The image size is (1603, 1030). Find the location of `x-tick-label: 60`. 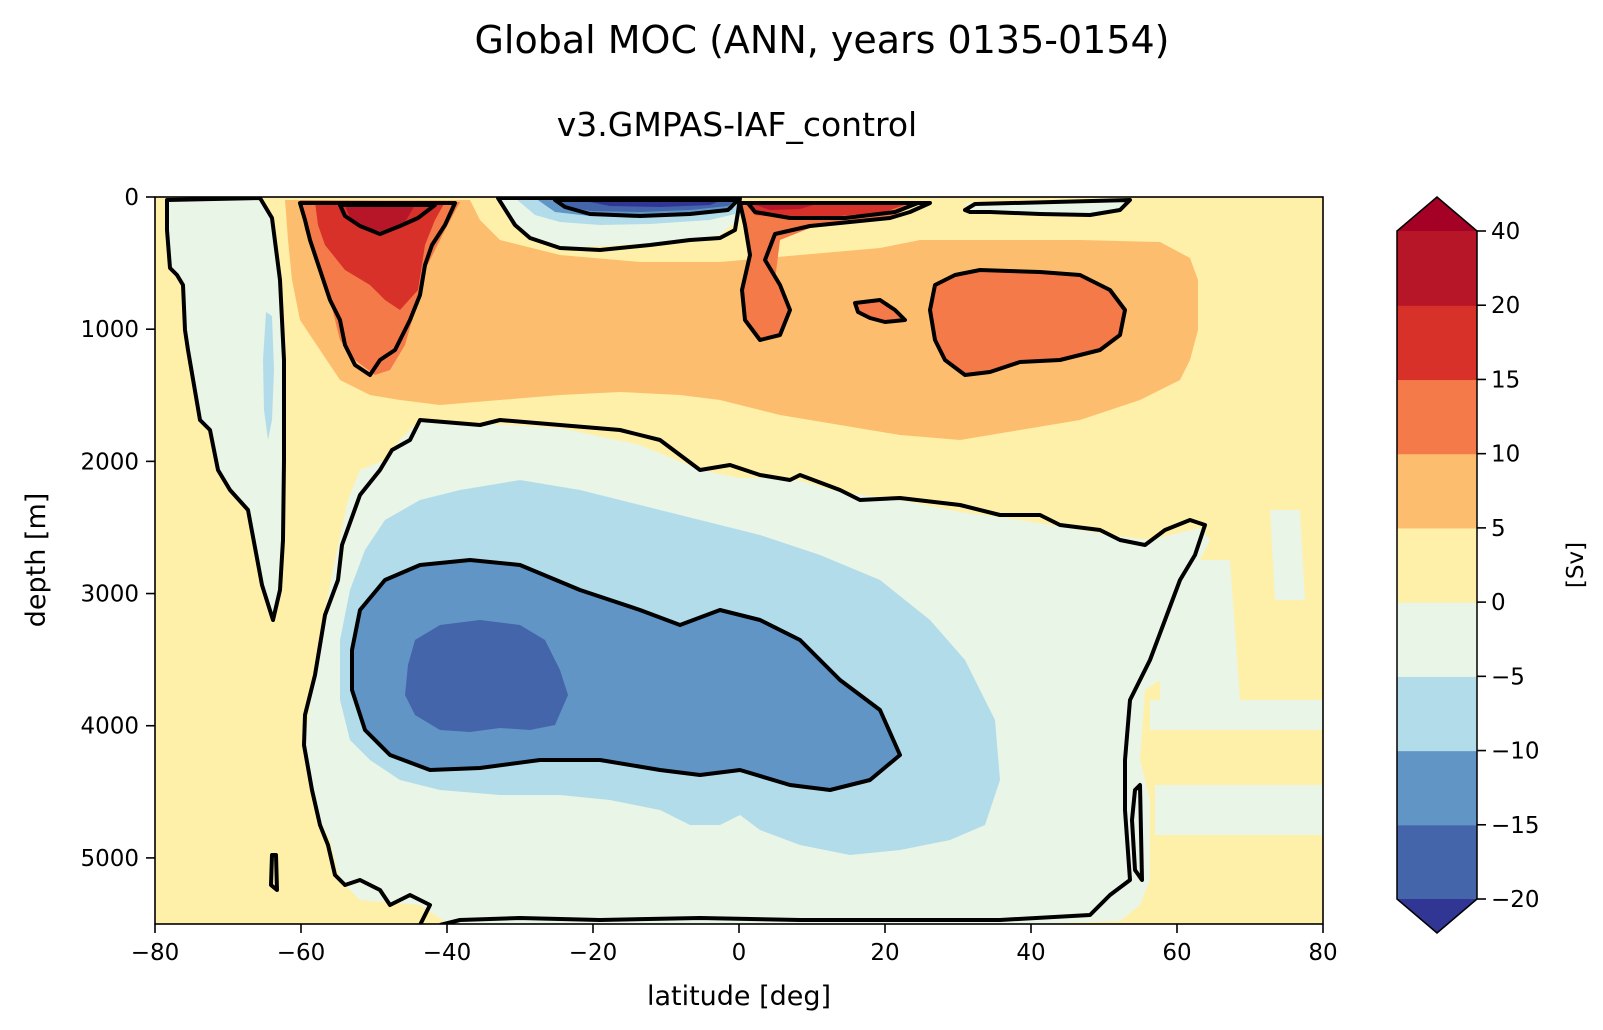

x-tick-label: 60 is located at coordinates (1176, 953).